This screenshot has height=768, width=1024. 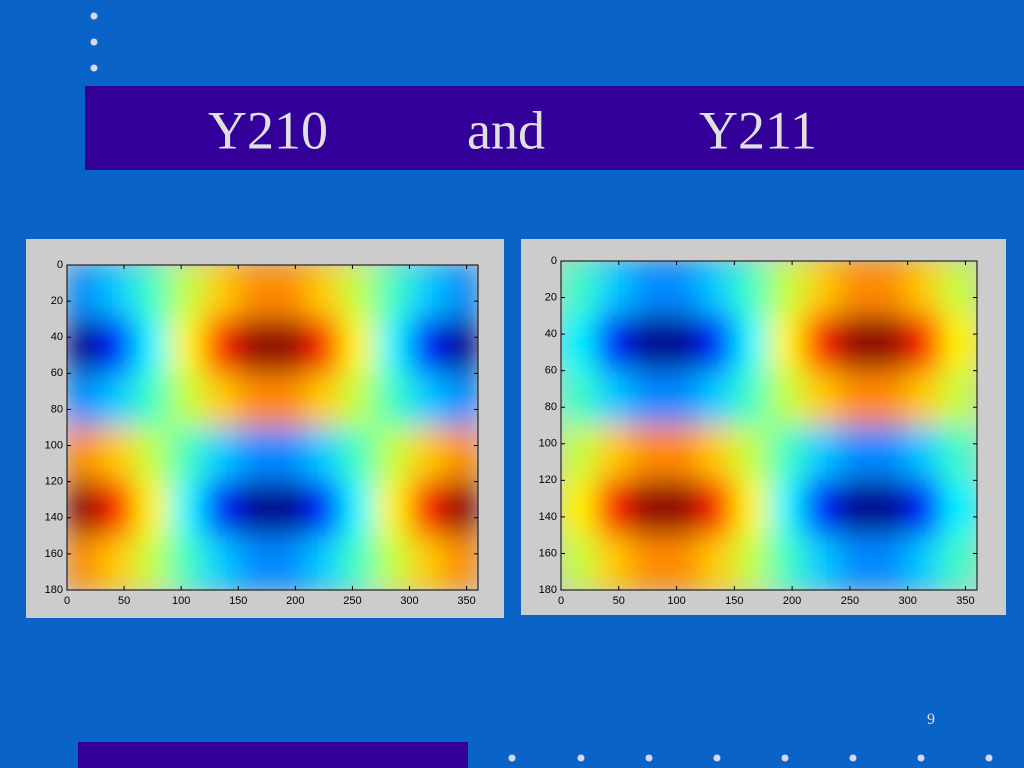 I want to click on y-tick-label: 100, so click(x=548, y=444).